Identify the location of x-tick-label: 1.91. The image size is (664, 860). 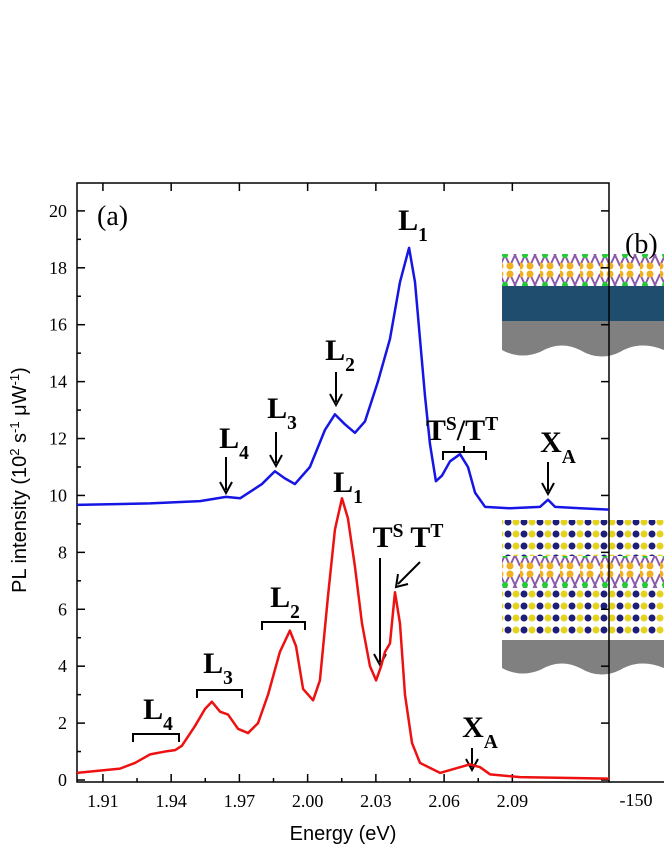
(103, 801).